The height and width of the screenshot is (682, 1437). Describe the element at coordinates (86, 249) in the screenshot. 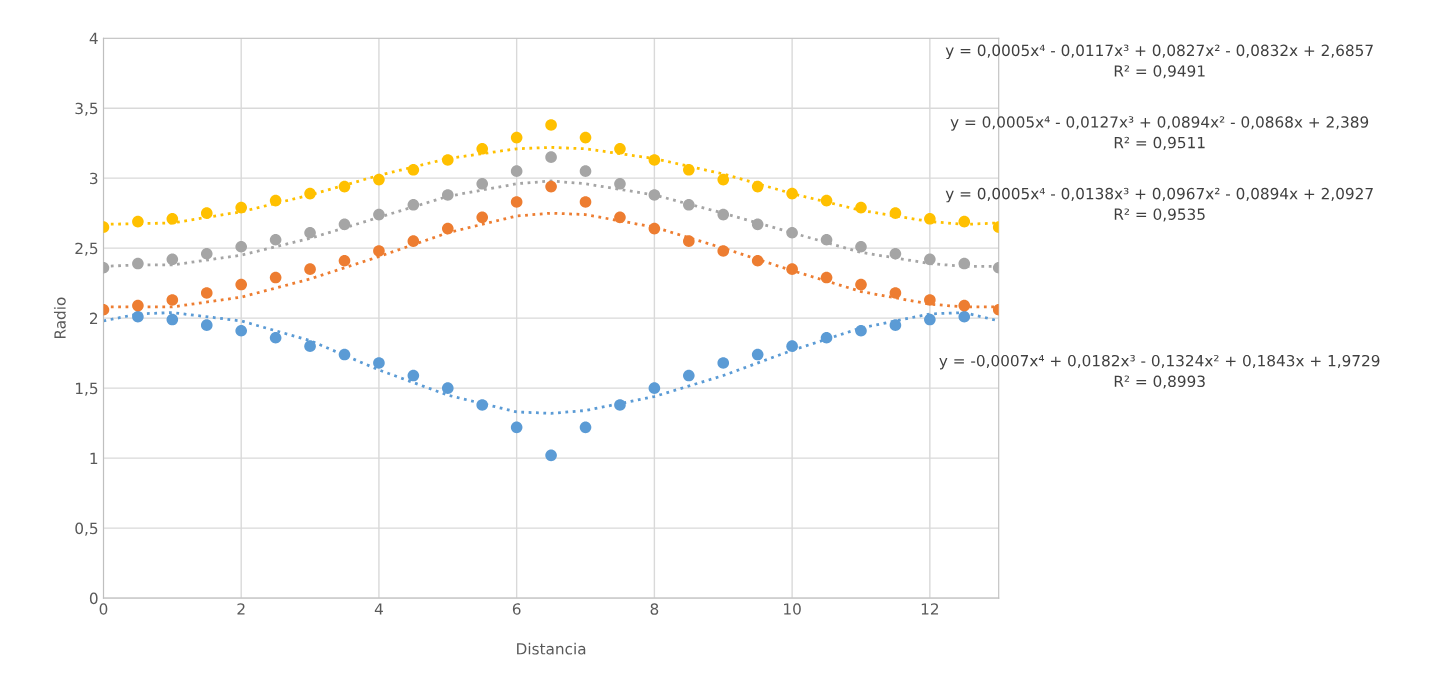

I see `y-tick-label: 2,5` at that location.